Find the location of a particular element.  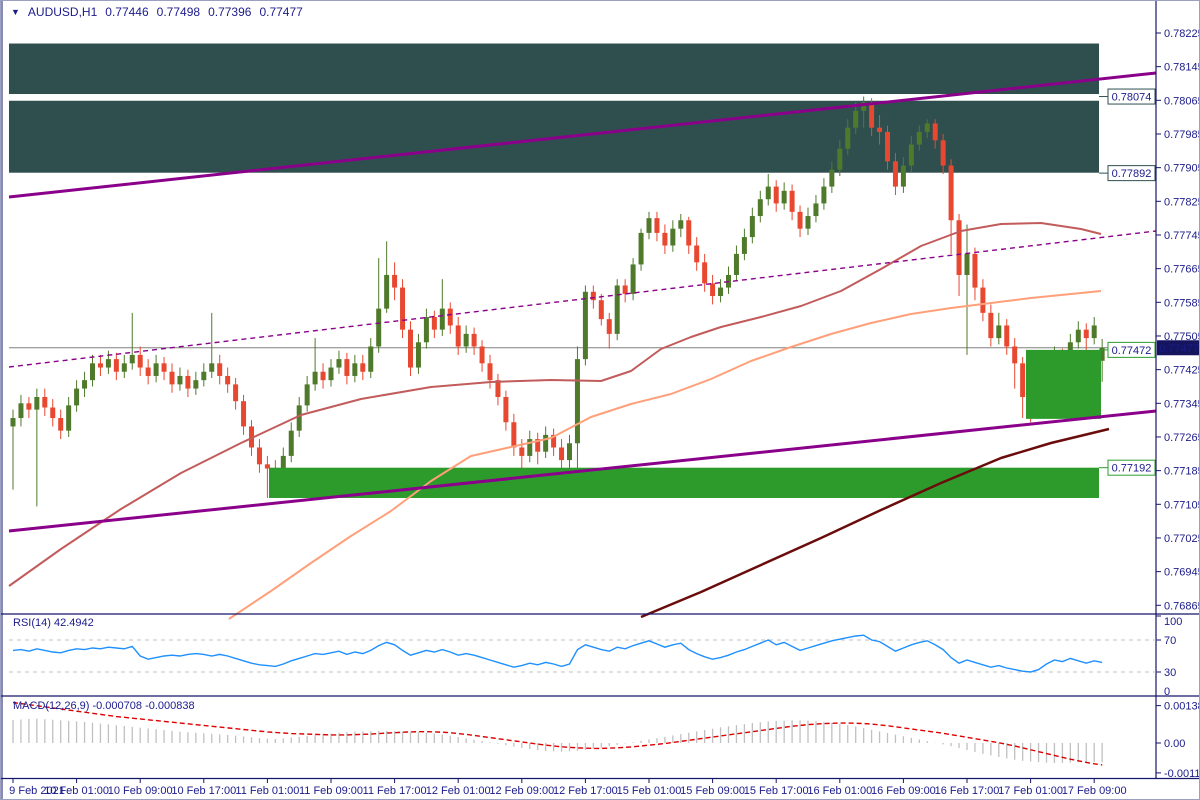

rsi-pane: 100 70 30 0 is located at coordinates (595, 656).